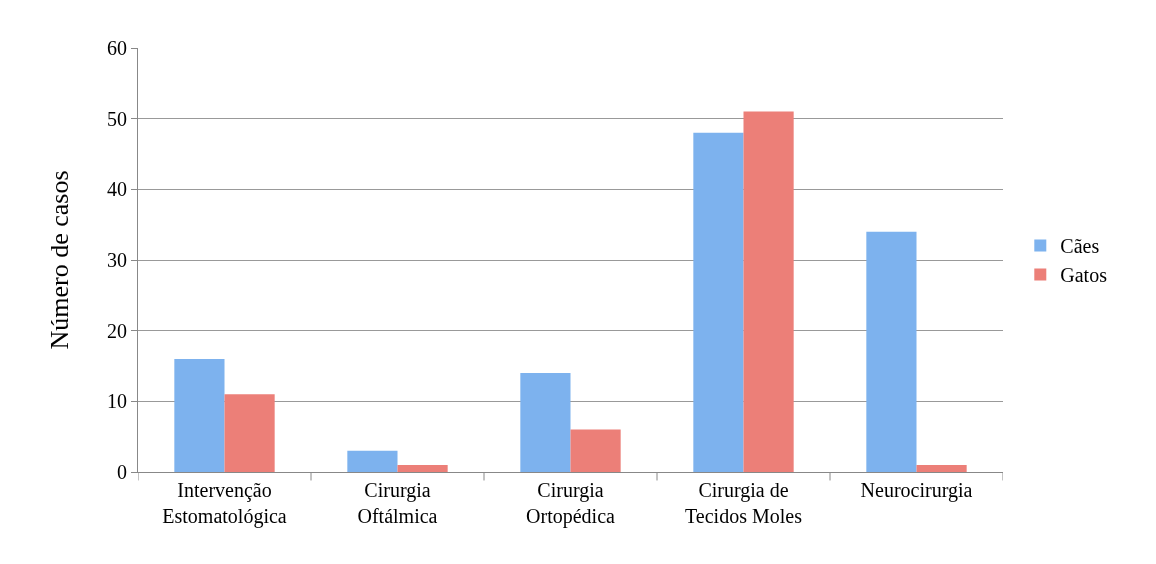 This screenshot has width=1156, height=564. What do you see at coordinates (397, 503) in the screenshot?
I see `x-tick-label: Cirurgia Oftálmica` at bounding box center [397, 503].